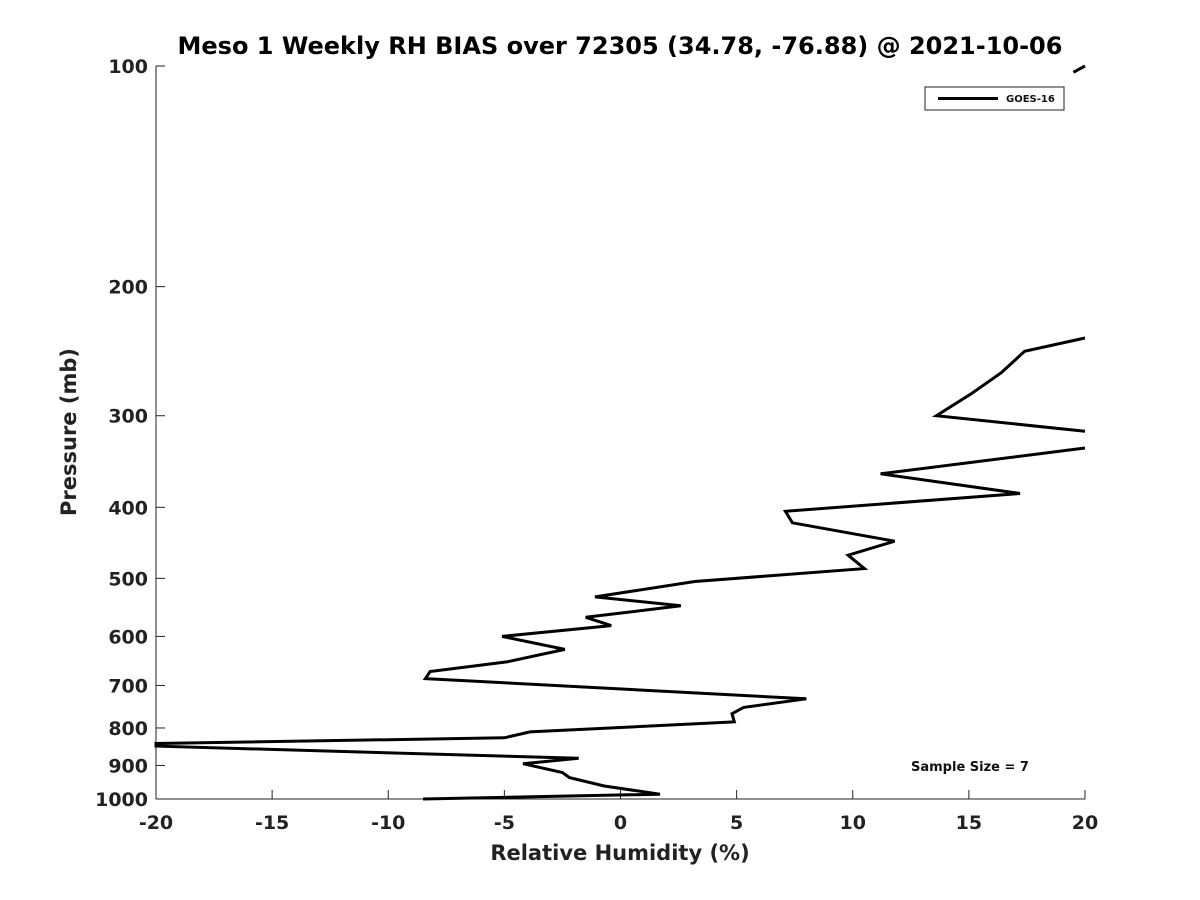 The image size is (1200, 900). Describe the element at coordinates (156, 823) in the screenshot. I see `x-tick-label: -20` at that location.